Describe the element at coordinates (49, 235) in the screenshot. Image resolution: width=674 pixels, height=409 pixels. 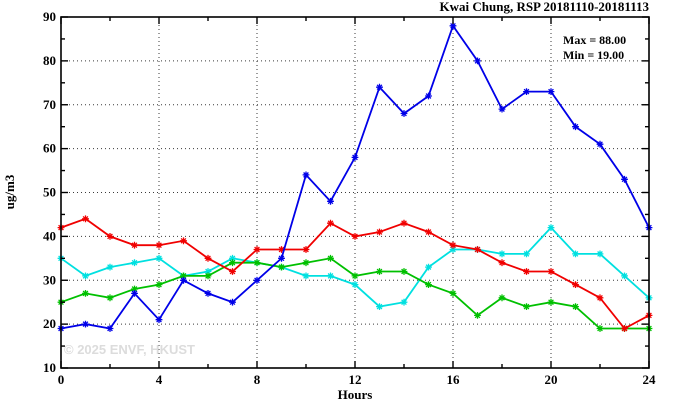
I see `y-tick-label: 40` at that location.